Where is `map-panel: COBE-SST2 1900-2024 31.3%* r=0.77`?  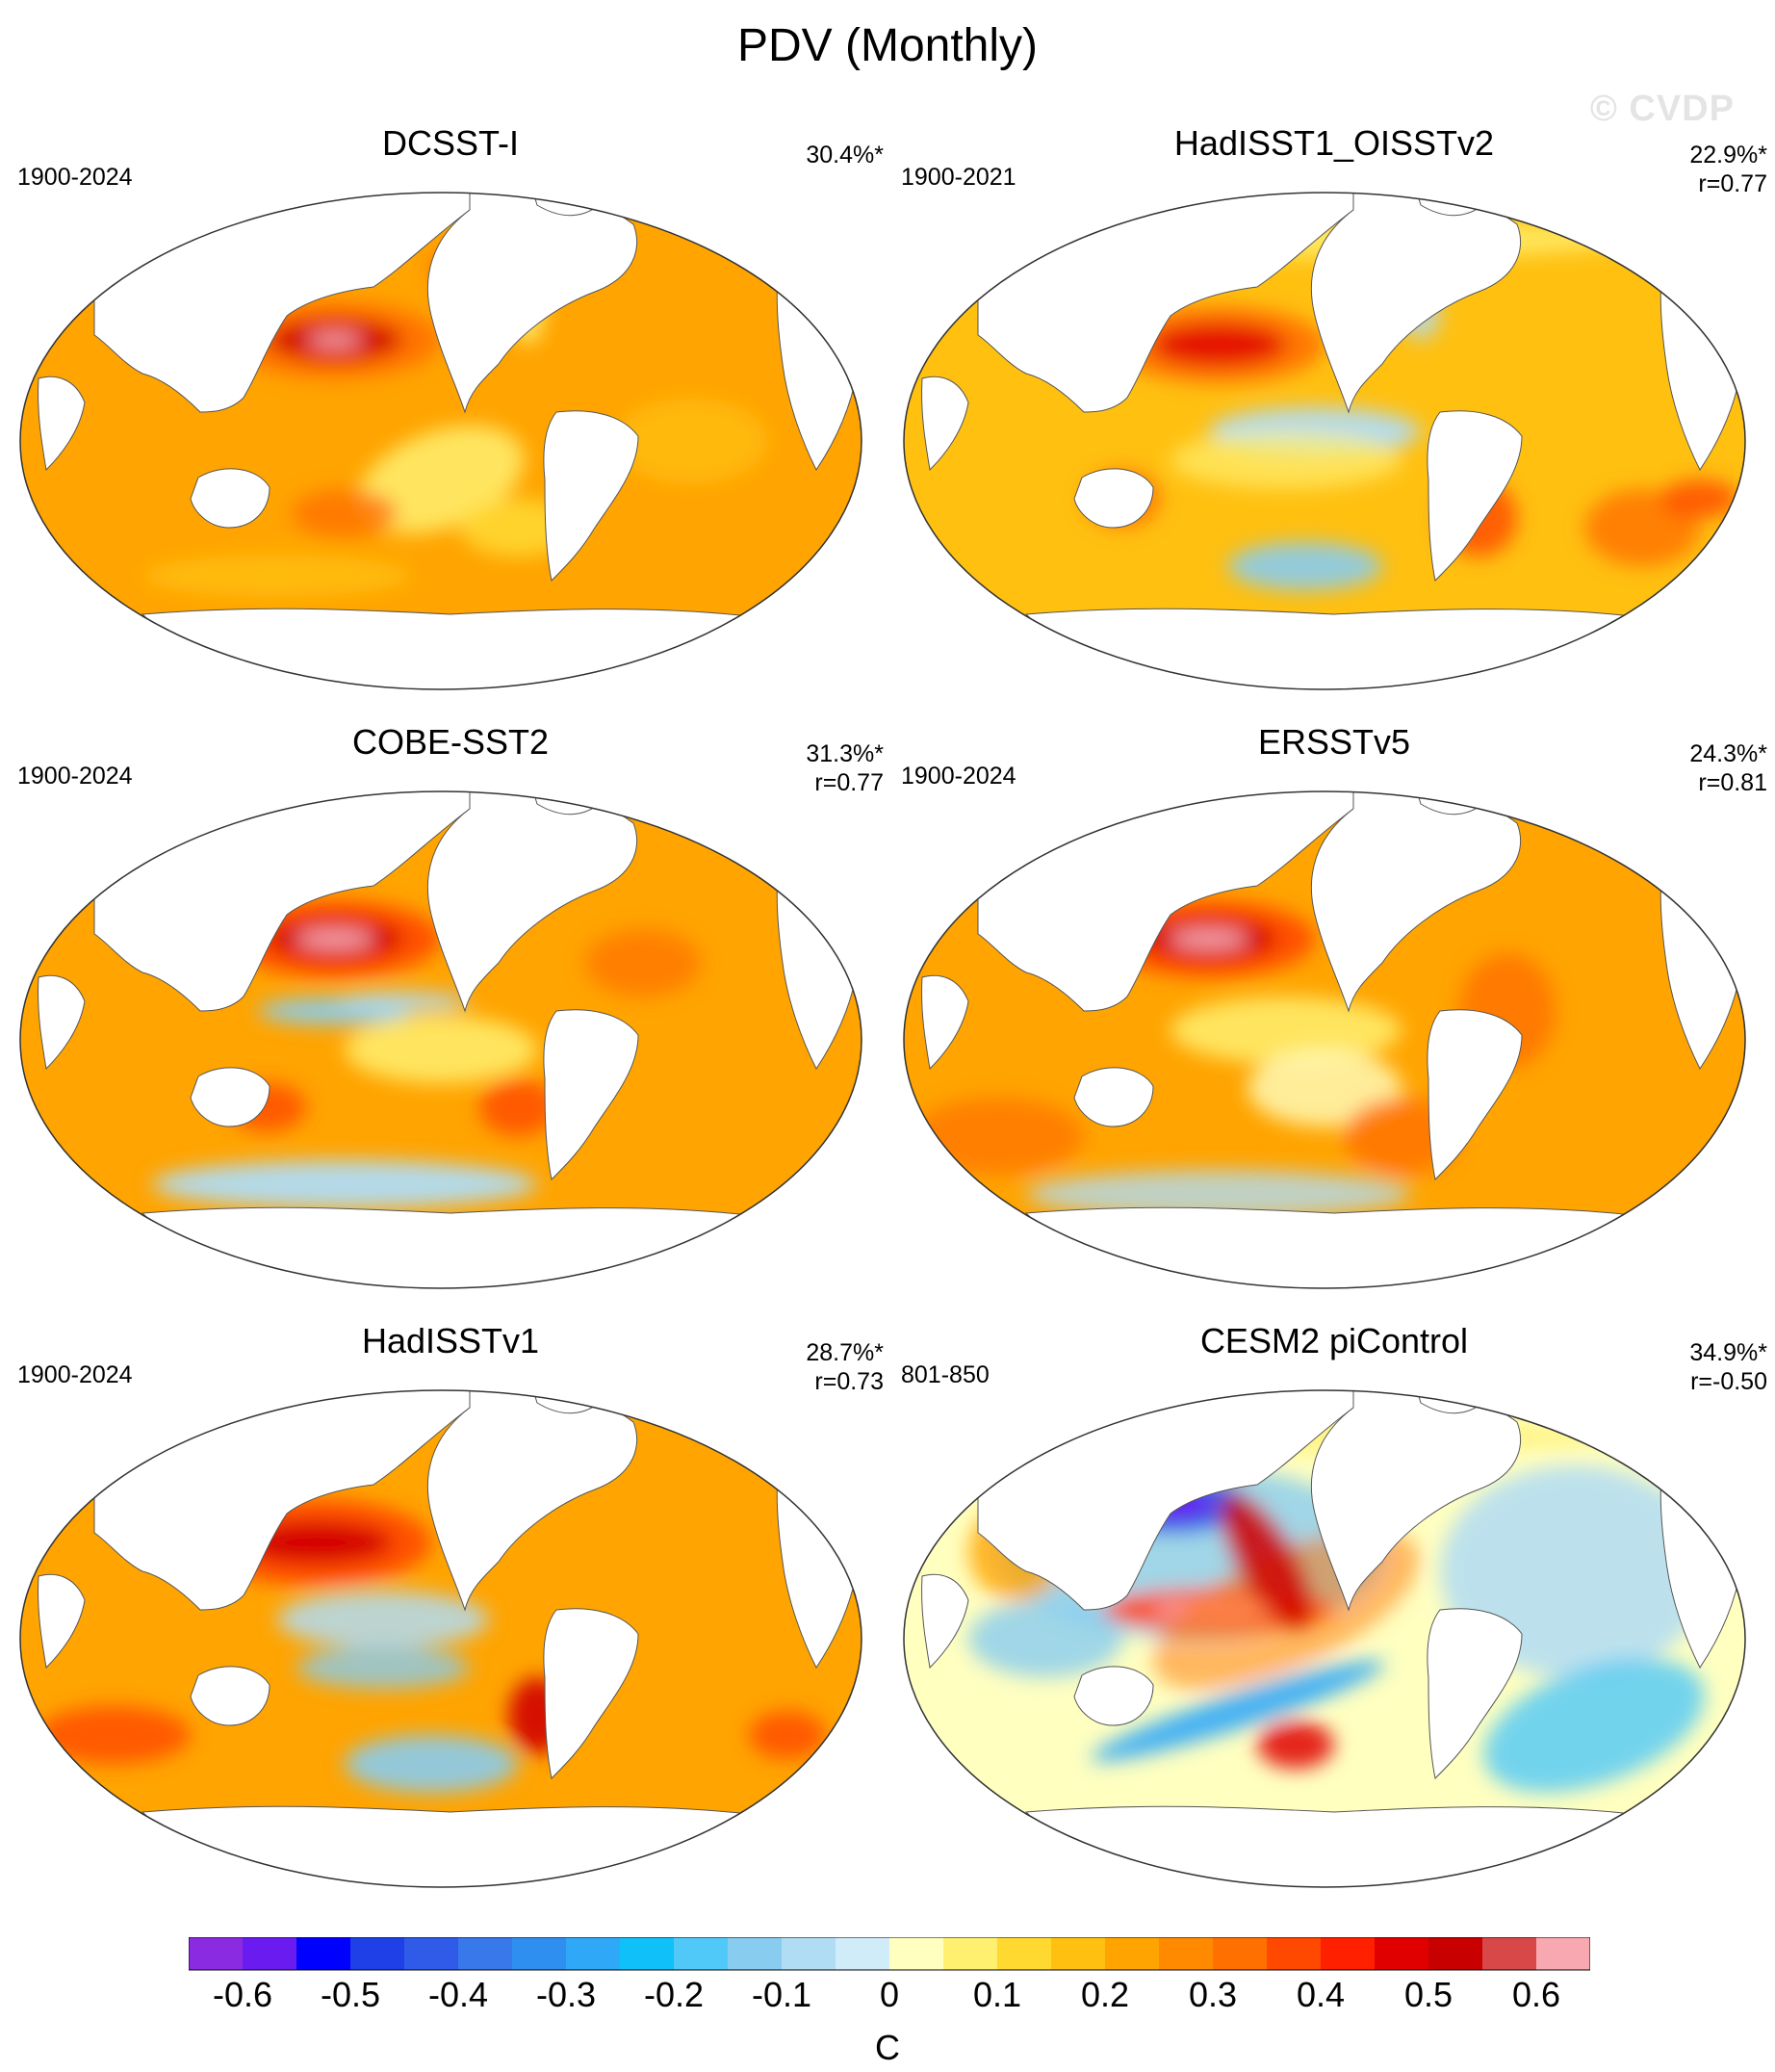 map-panel: COBE-SST2 1900-2024 31.3%* r=0.77 is located at coordinates (451, 1011).